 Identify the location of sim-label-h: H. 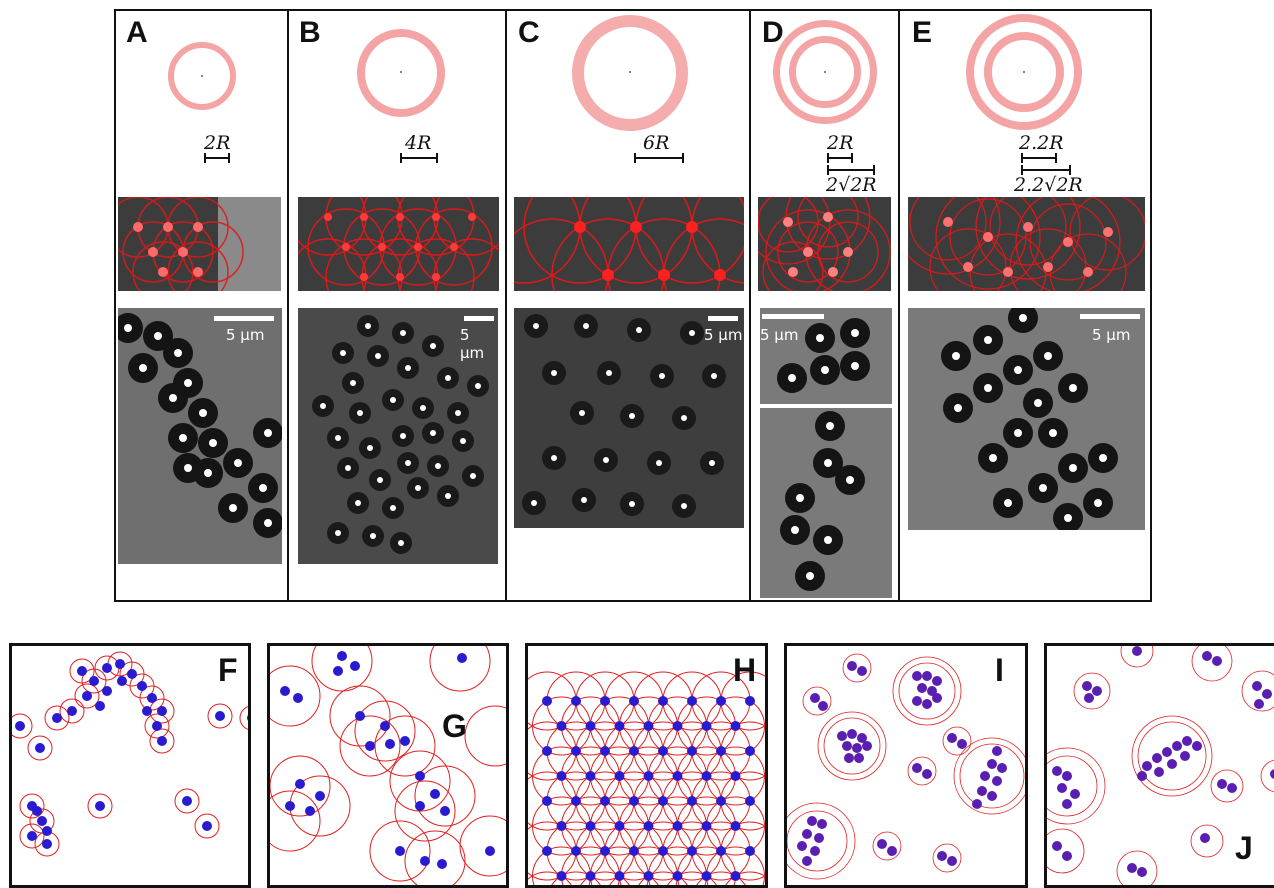
(745, 670).